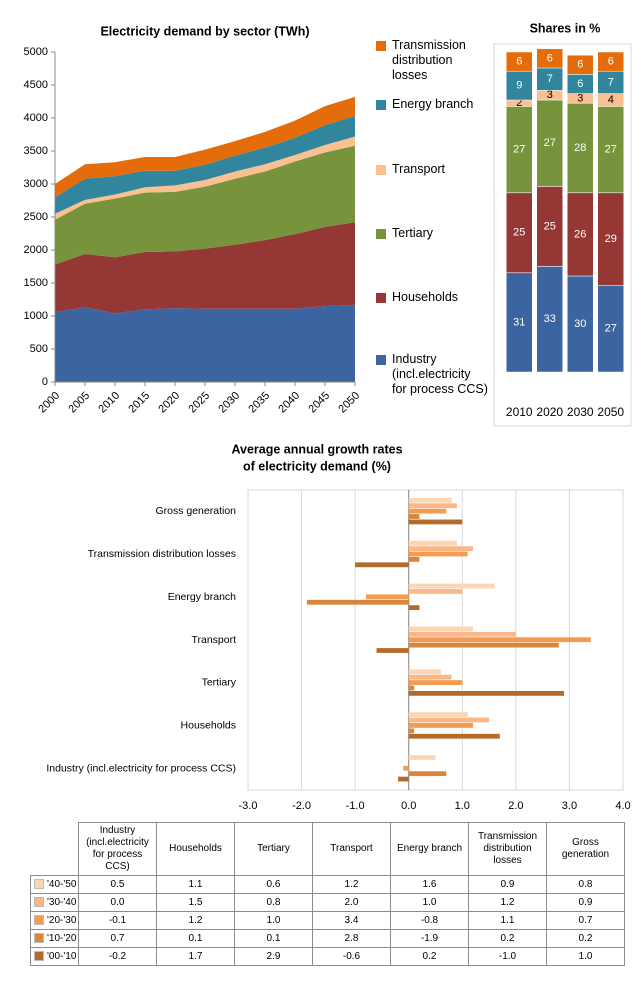 The image size is (635, 981). What do you see at coordinates (408, 806) in the screenshot?
I see `x-tick-label: 0.0` at bounding box center [408, 806].